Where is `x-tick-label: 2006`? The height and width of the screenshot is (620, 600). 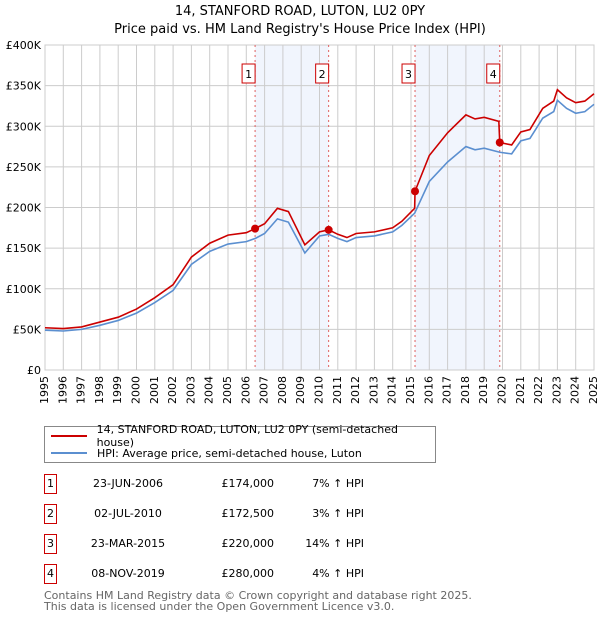
x-tick-label: 2006 is located at coordinates (245, 390).